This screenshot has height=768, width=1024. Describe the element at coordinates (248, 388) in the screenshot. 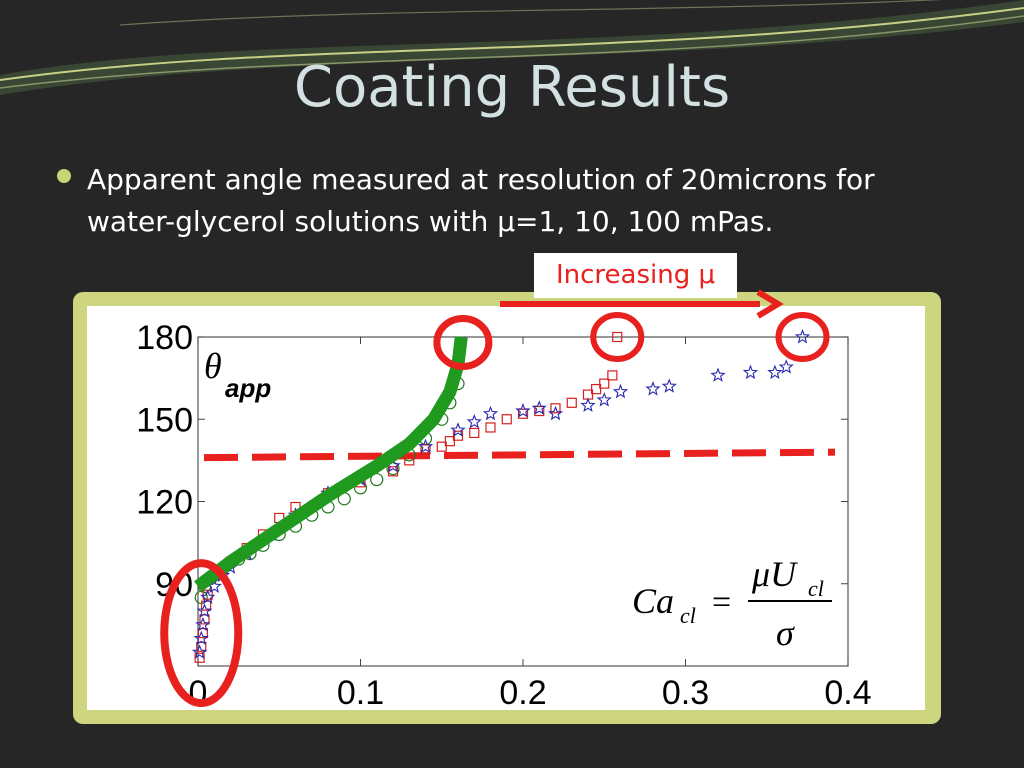

I see `y-axis-label-subscript: app` at that location.